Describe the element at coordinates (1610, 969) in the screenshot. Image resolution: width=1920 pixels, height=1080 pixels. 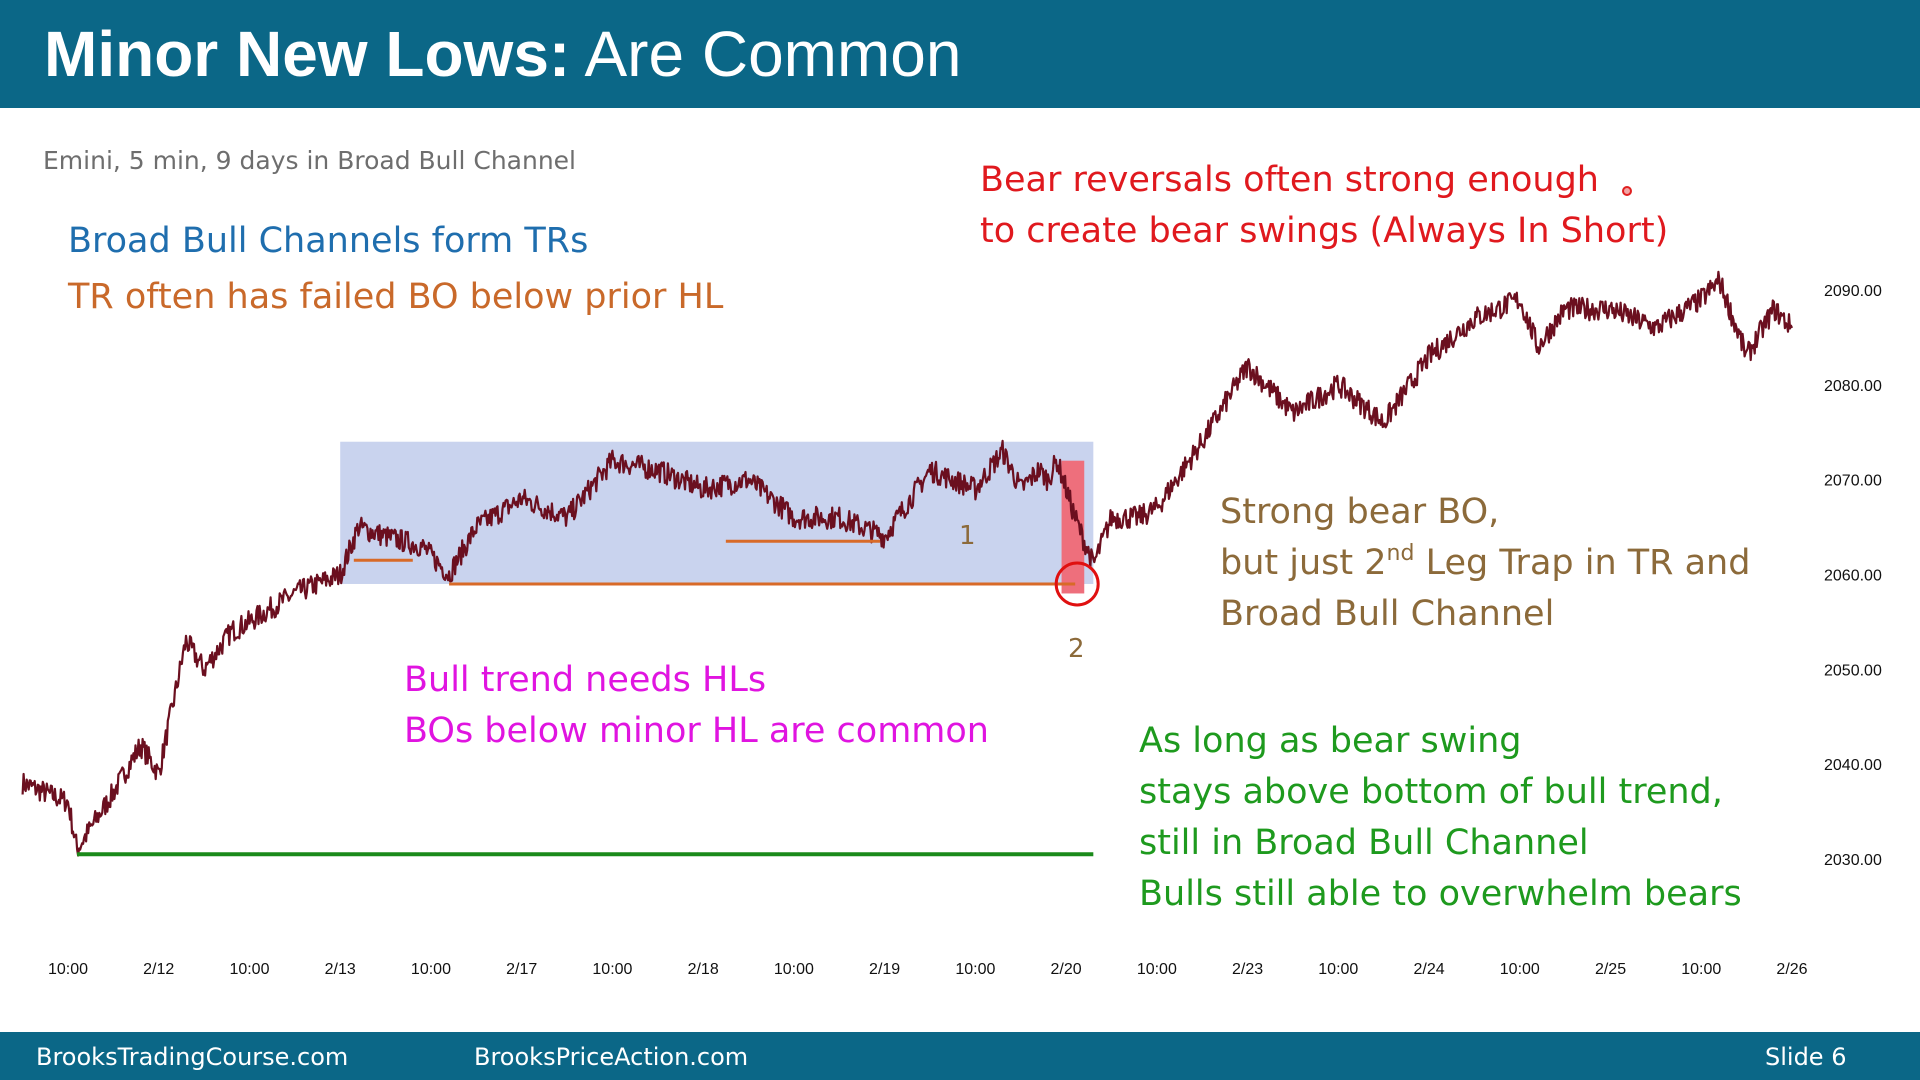
I see `x-tick-label: 2/25` at that location.